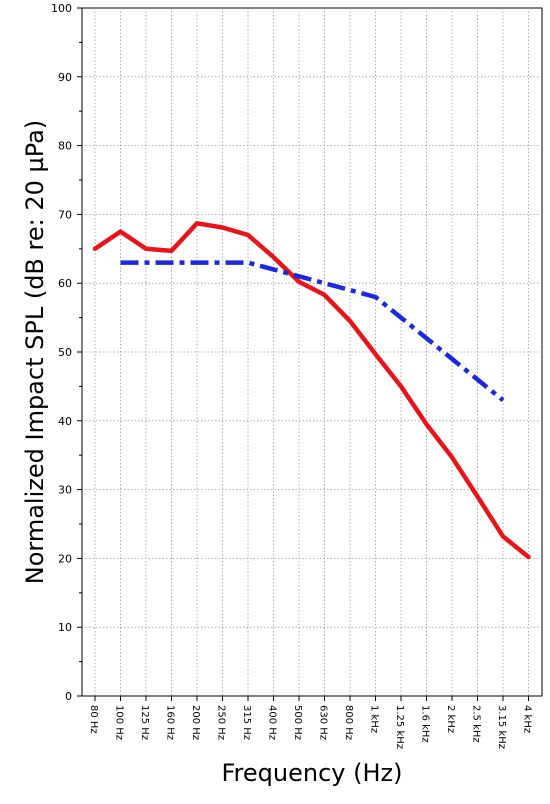 The height and width of the screenshot is (804, 550). Describe the element at coordinates (425, 724) in the screenshot. I see `x-tick-label: 1.6 kHz` at that location.